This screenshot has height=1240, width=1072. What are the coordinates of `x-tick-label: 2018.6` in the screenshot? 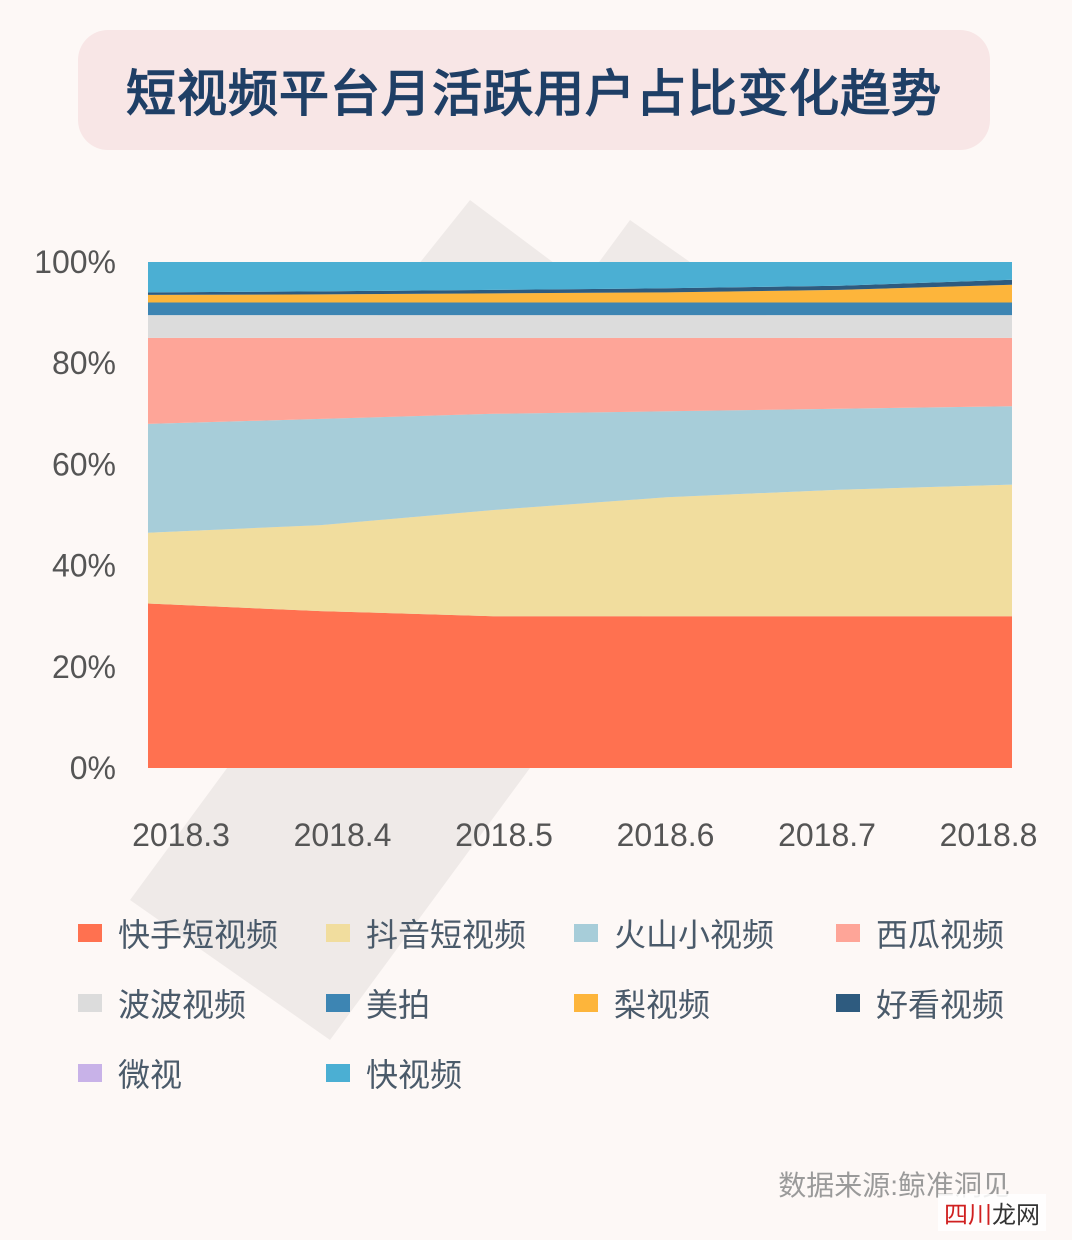 It's located at (666, 835).